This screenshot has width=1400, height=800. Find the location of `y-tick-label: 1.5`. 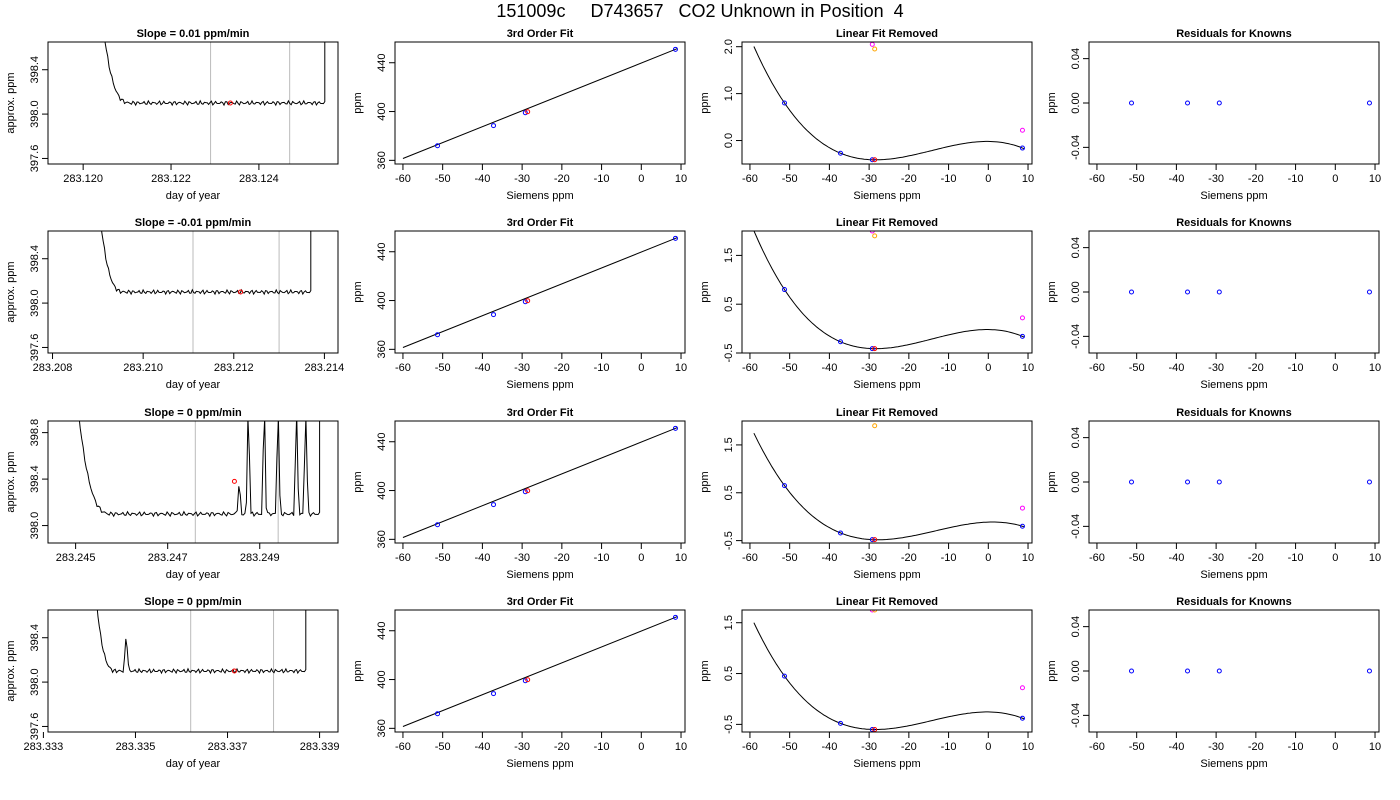

y-tick-label: 1.5 is located at coordinates (729, 255).